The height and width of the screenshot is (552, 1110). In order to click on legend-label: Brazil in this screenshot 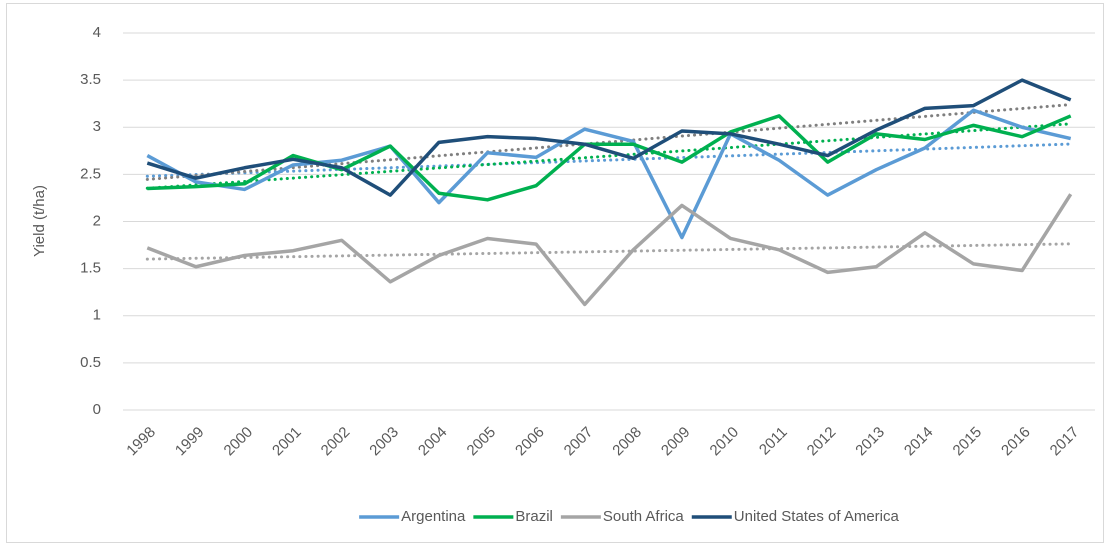, I will do `click(534, 516)`.